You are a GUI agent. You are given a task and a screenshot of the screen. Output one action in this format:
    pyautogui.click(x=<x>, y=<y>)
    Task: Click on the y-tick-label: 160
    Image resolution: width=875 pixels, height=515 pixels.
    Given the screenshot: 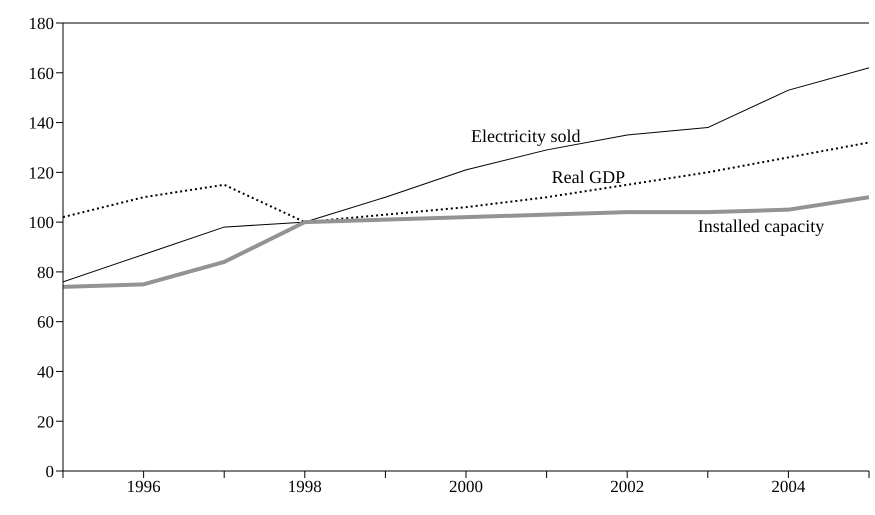 What is the action you would take?
    pyautogui.click(x=41, y=73)
    